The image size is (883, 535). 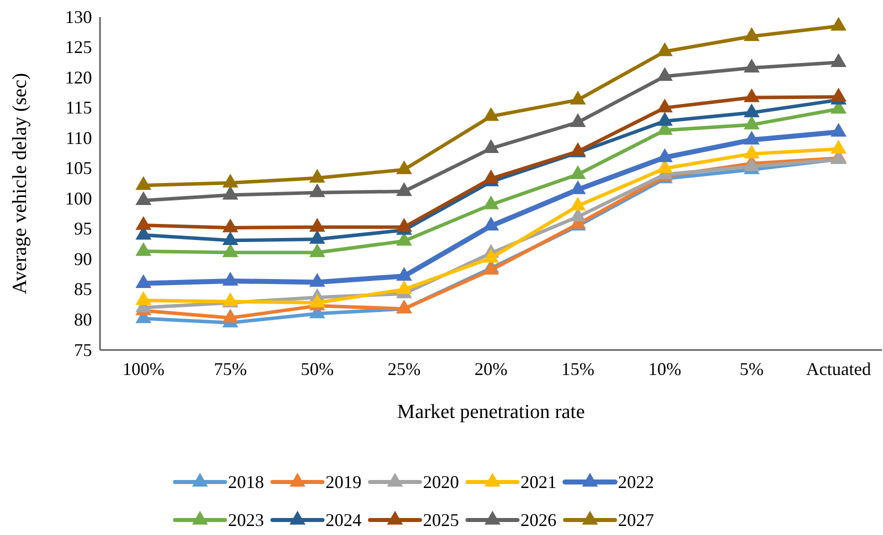 I want to click on x-tick-label: Actuated, so click(x=839, y=368).